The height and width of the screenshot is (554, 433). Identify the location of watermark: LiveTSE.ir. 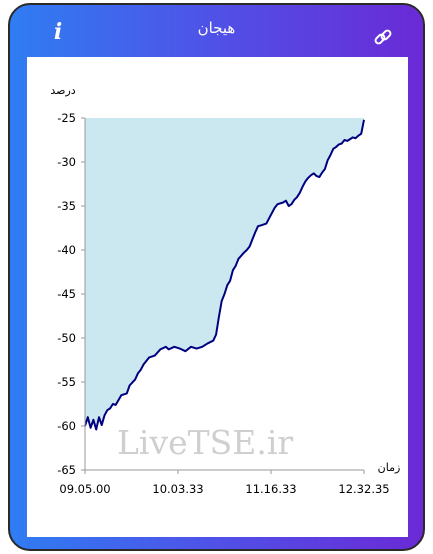
(205, 442).